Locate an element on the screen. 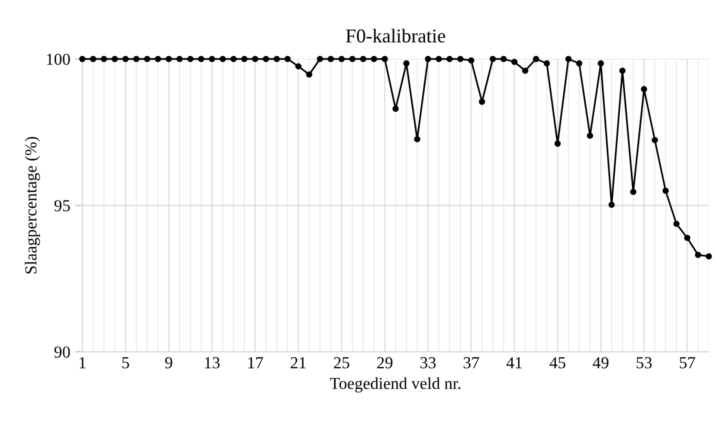  x-tick-label: 25 is located at coordinates (342, 362).